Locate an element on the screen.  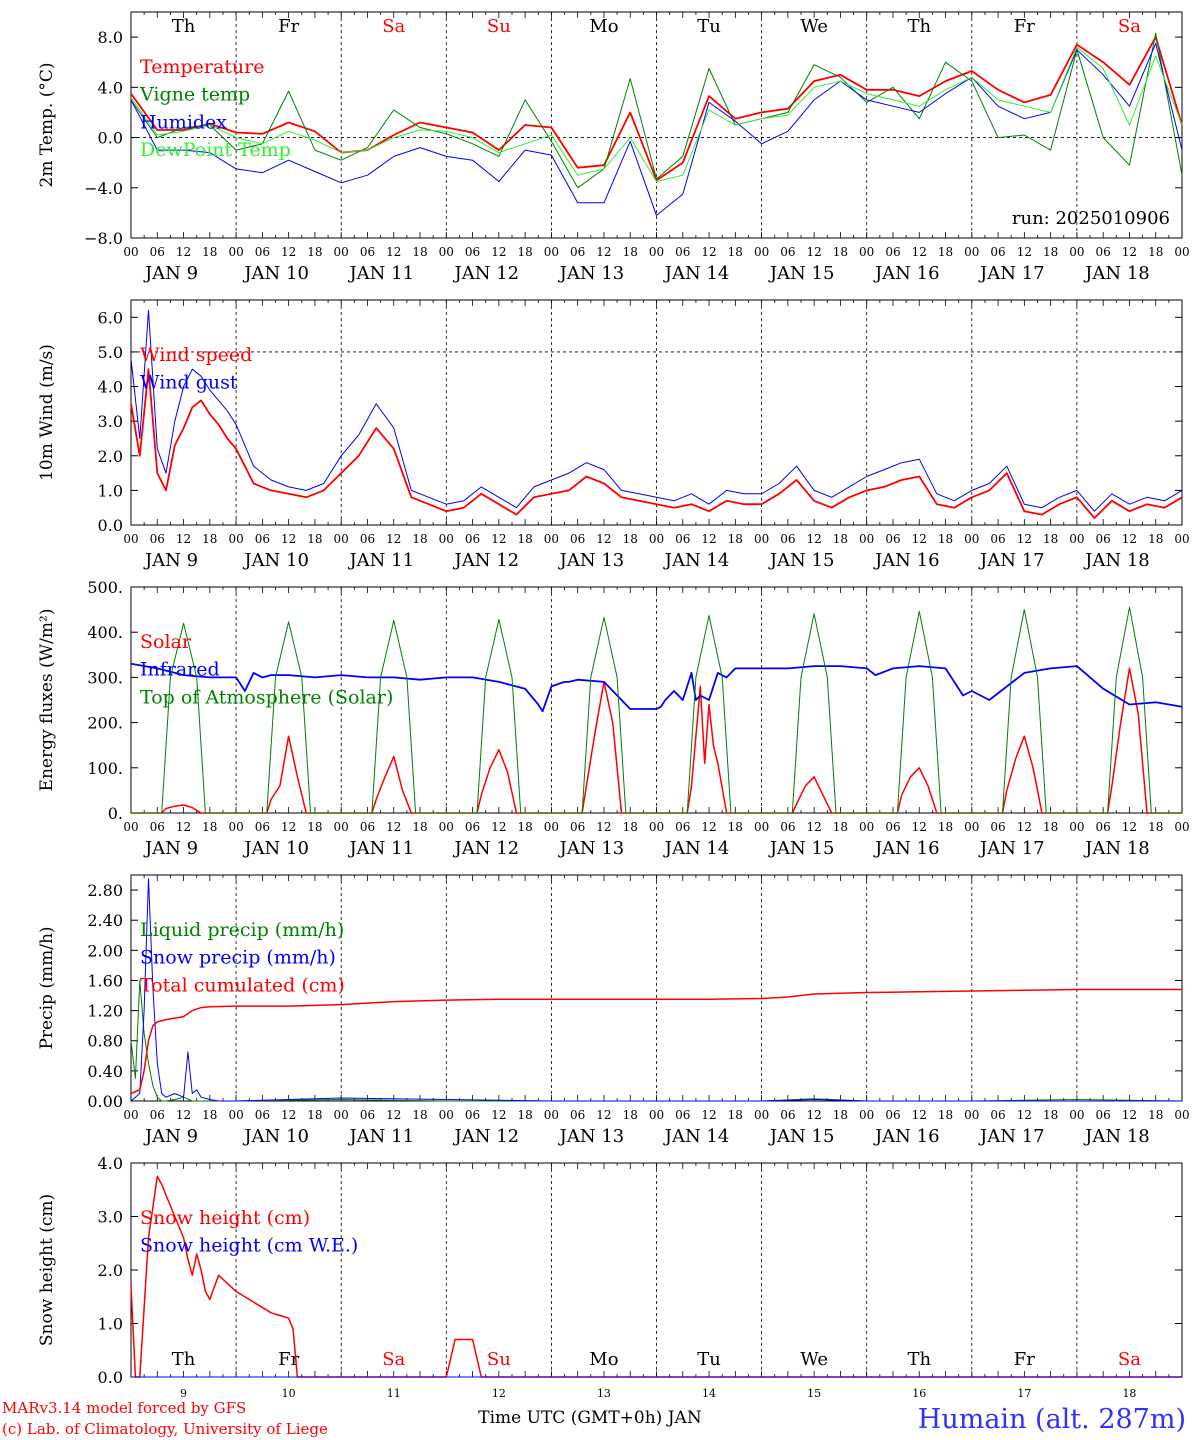
plot-frame is located at coordinates (656, 412).